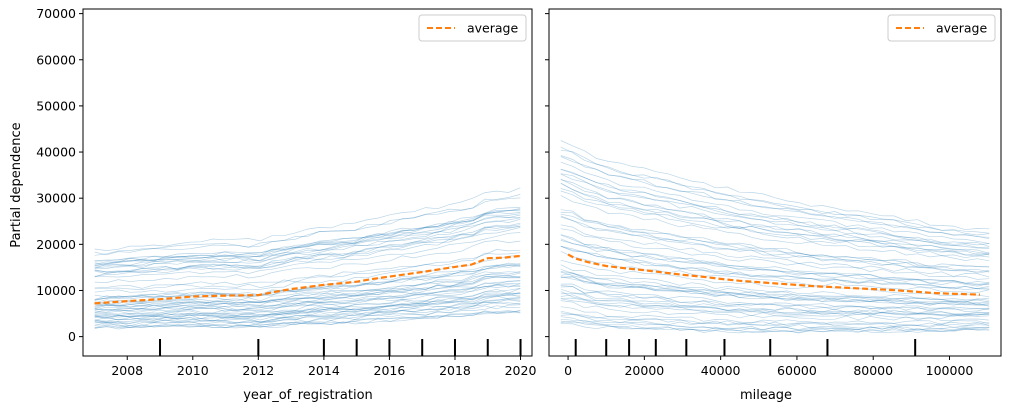 The width and height of the screenshot is (1011, 411). What do you see at coordinates (721, 370) in the screenshot?
I see `x-tick-label: 40000` at bounding box center [721, 370].